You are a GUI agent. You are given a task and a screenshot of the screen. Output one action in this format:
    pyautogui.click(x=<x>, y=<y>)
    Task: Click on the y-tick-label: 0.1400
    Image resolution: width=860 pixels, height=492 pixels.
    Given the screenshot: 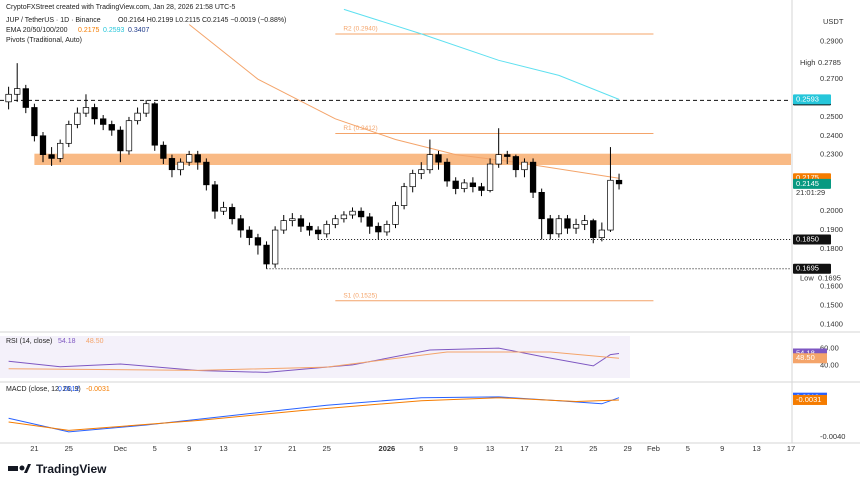 What is the action you would take?
    pyautogui.click(x=831, y=323)
    